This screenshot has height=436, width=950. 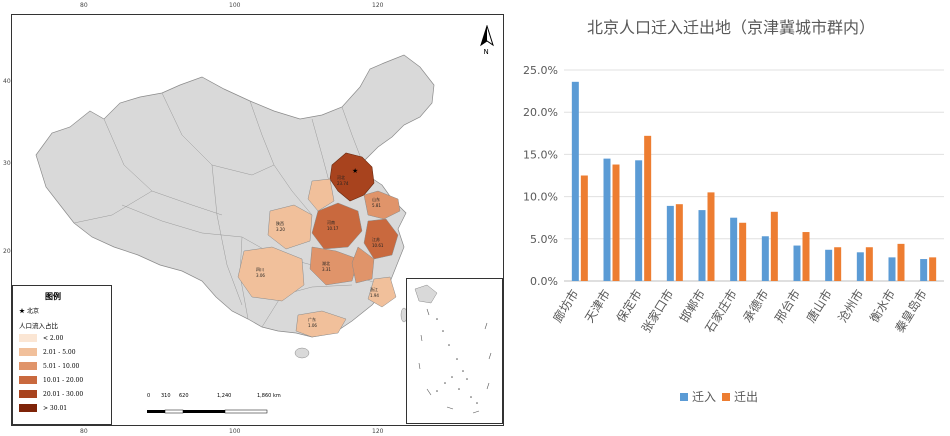 I want to click on legend-class: < 2.00, so click(x=41, y=338).